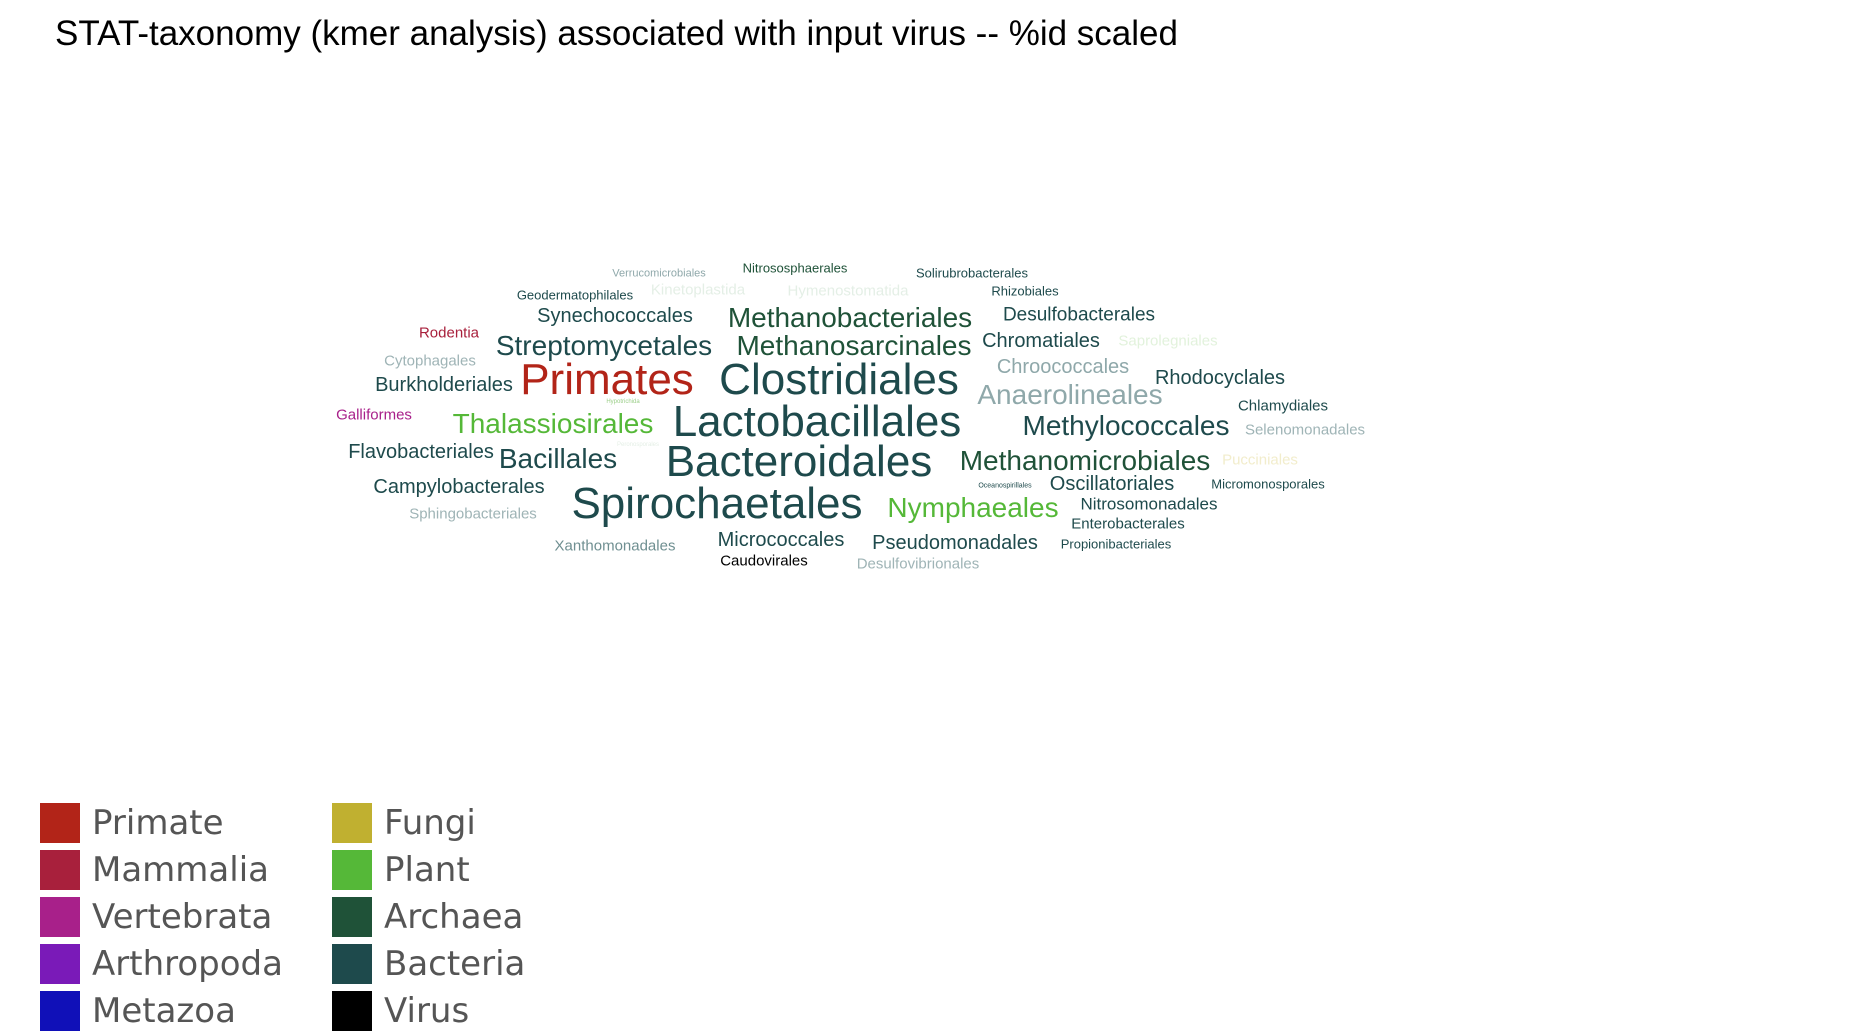 The width and height of the screenshot is (1870, 1034). I want to click on word-propionibacteriales: Propionibacteriales, so click(1116, 544).